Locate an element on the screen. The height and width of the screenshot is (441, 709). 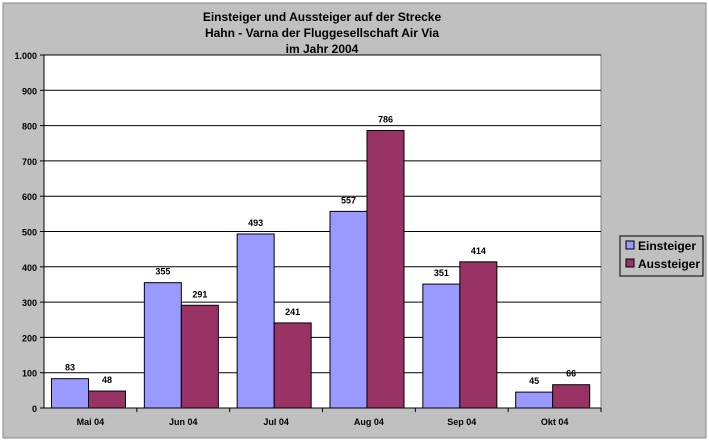
data-label: 493 is located at coordinates (255, 223).